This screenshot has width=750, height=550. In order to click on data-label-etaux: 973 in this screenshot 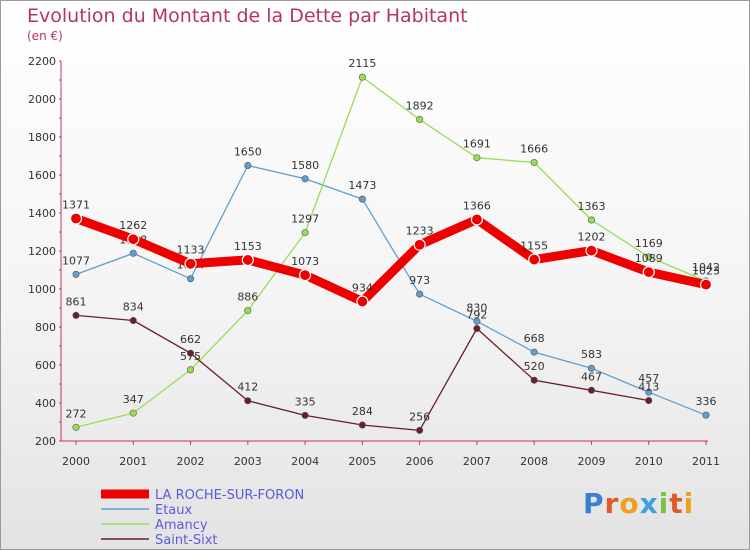, I will do `click(419, 280)`.